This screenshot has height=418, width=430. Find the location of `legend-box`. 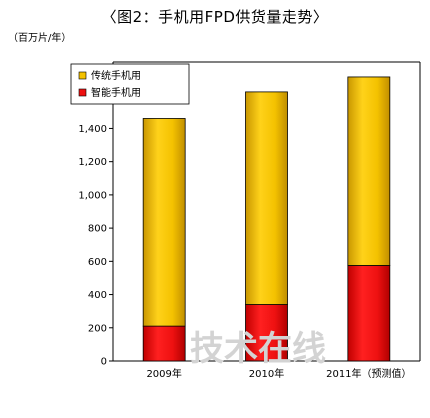

legend-box is located at coordinates (130, 84).